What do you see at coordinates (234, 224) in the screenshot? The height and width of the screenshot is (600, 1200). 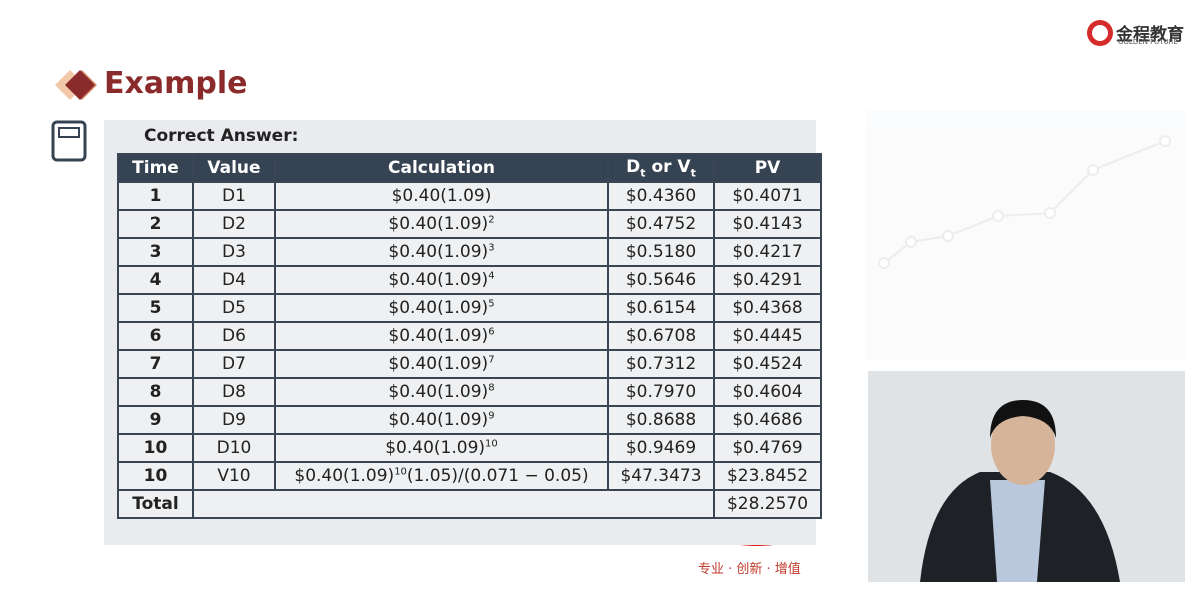 I see `table-cell: D2` at bounding box center [234, 224].